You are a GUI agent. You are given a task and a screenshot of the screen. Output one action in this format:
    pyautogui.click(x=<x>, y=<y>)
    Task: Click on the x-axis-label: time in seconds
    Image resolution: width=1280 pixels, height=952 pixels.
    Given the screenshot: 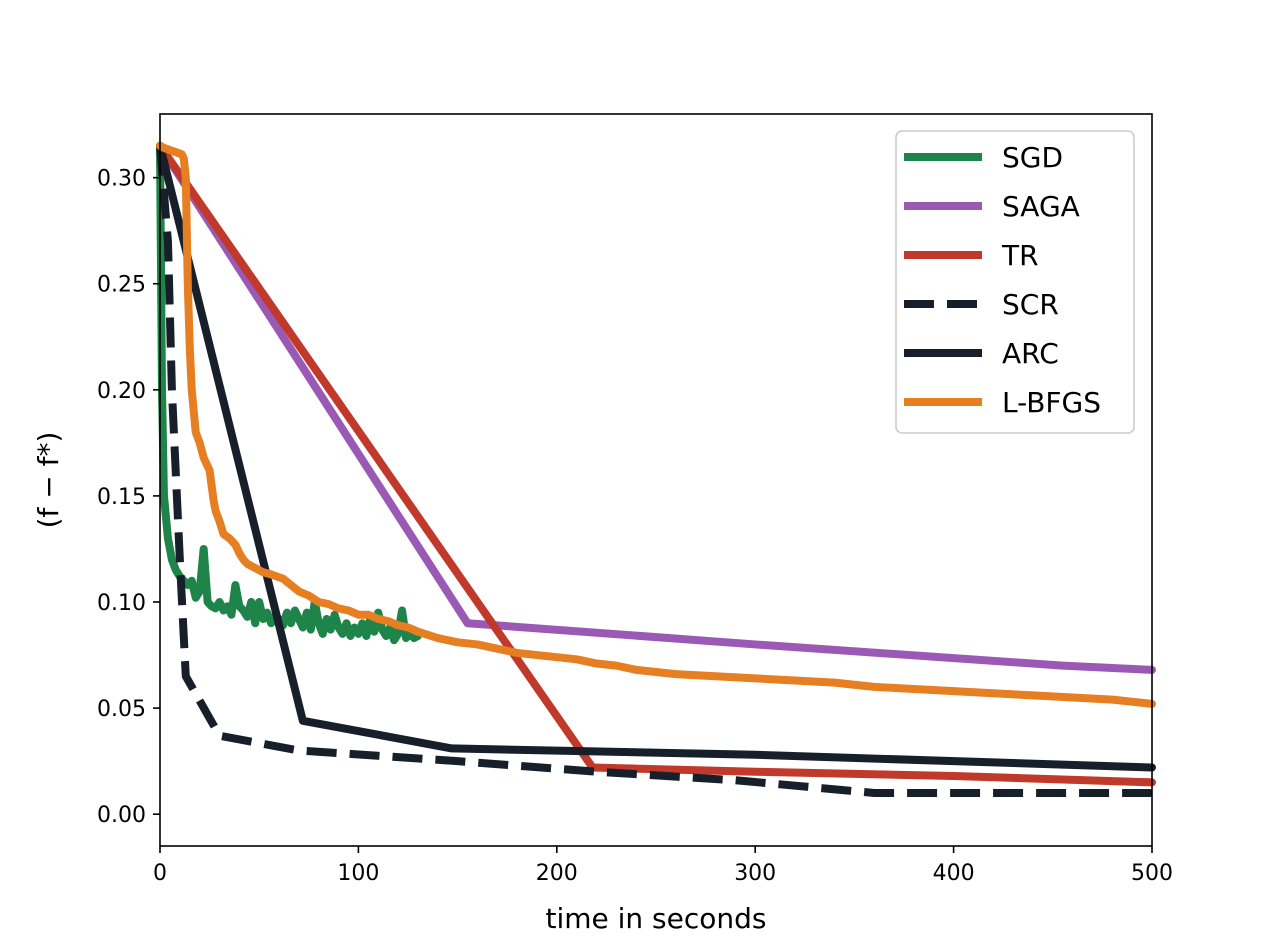 What is the action you would take?
    pyautogui.click(x=655, y=918)
    